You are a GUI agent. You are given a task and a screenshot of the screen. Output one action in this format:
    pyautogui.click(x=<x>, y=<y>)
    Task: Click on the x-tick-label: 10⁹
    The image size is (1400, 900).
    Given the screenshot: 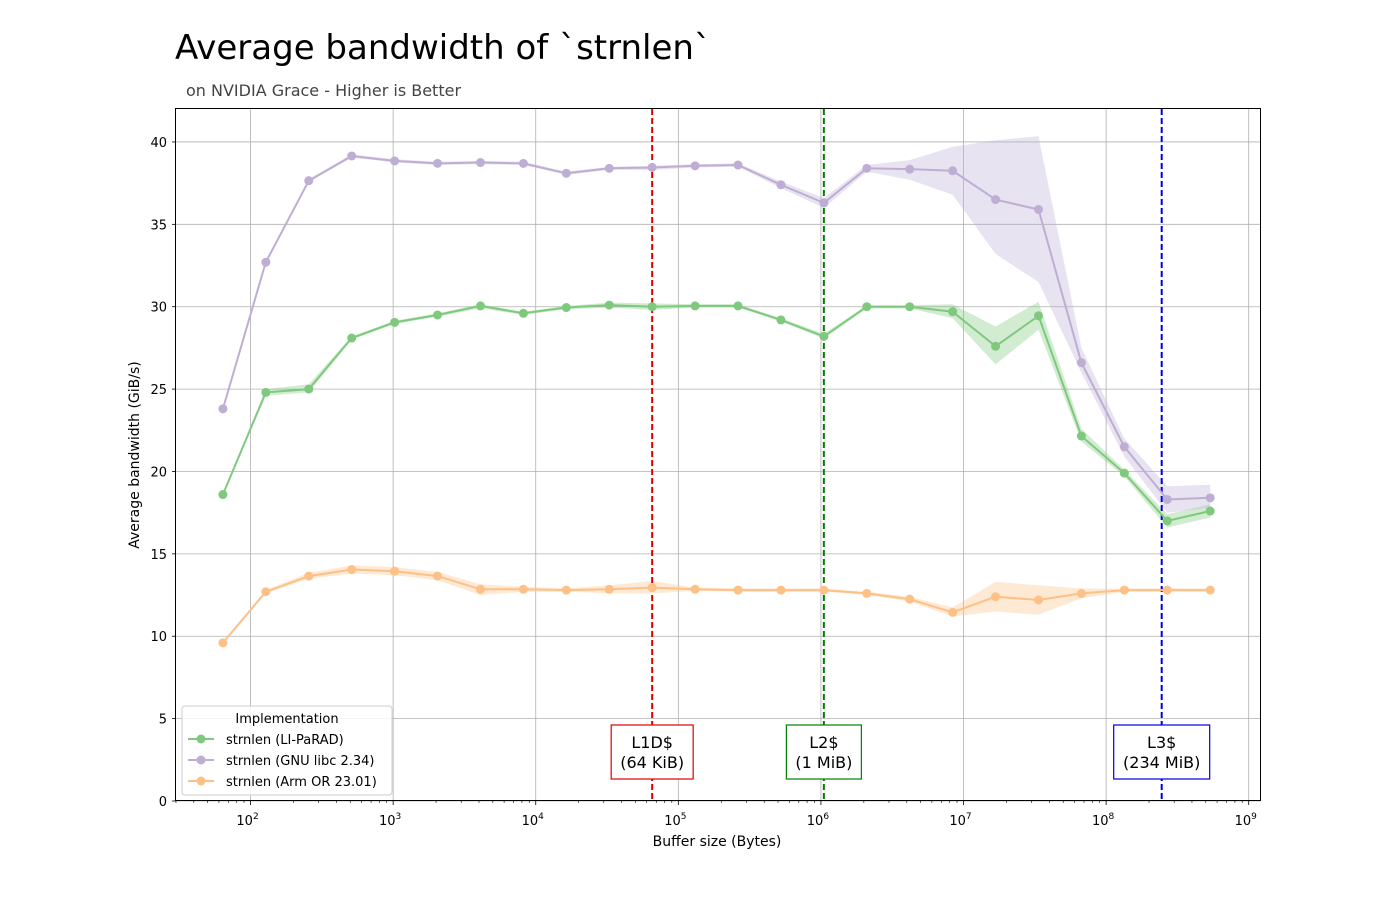 What is the action you would take?
    pyautogui.click(x=1246, y=820)
    